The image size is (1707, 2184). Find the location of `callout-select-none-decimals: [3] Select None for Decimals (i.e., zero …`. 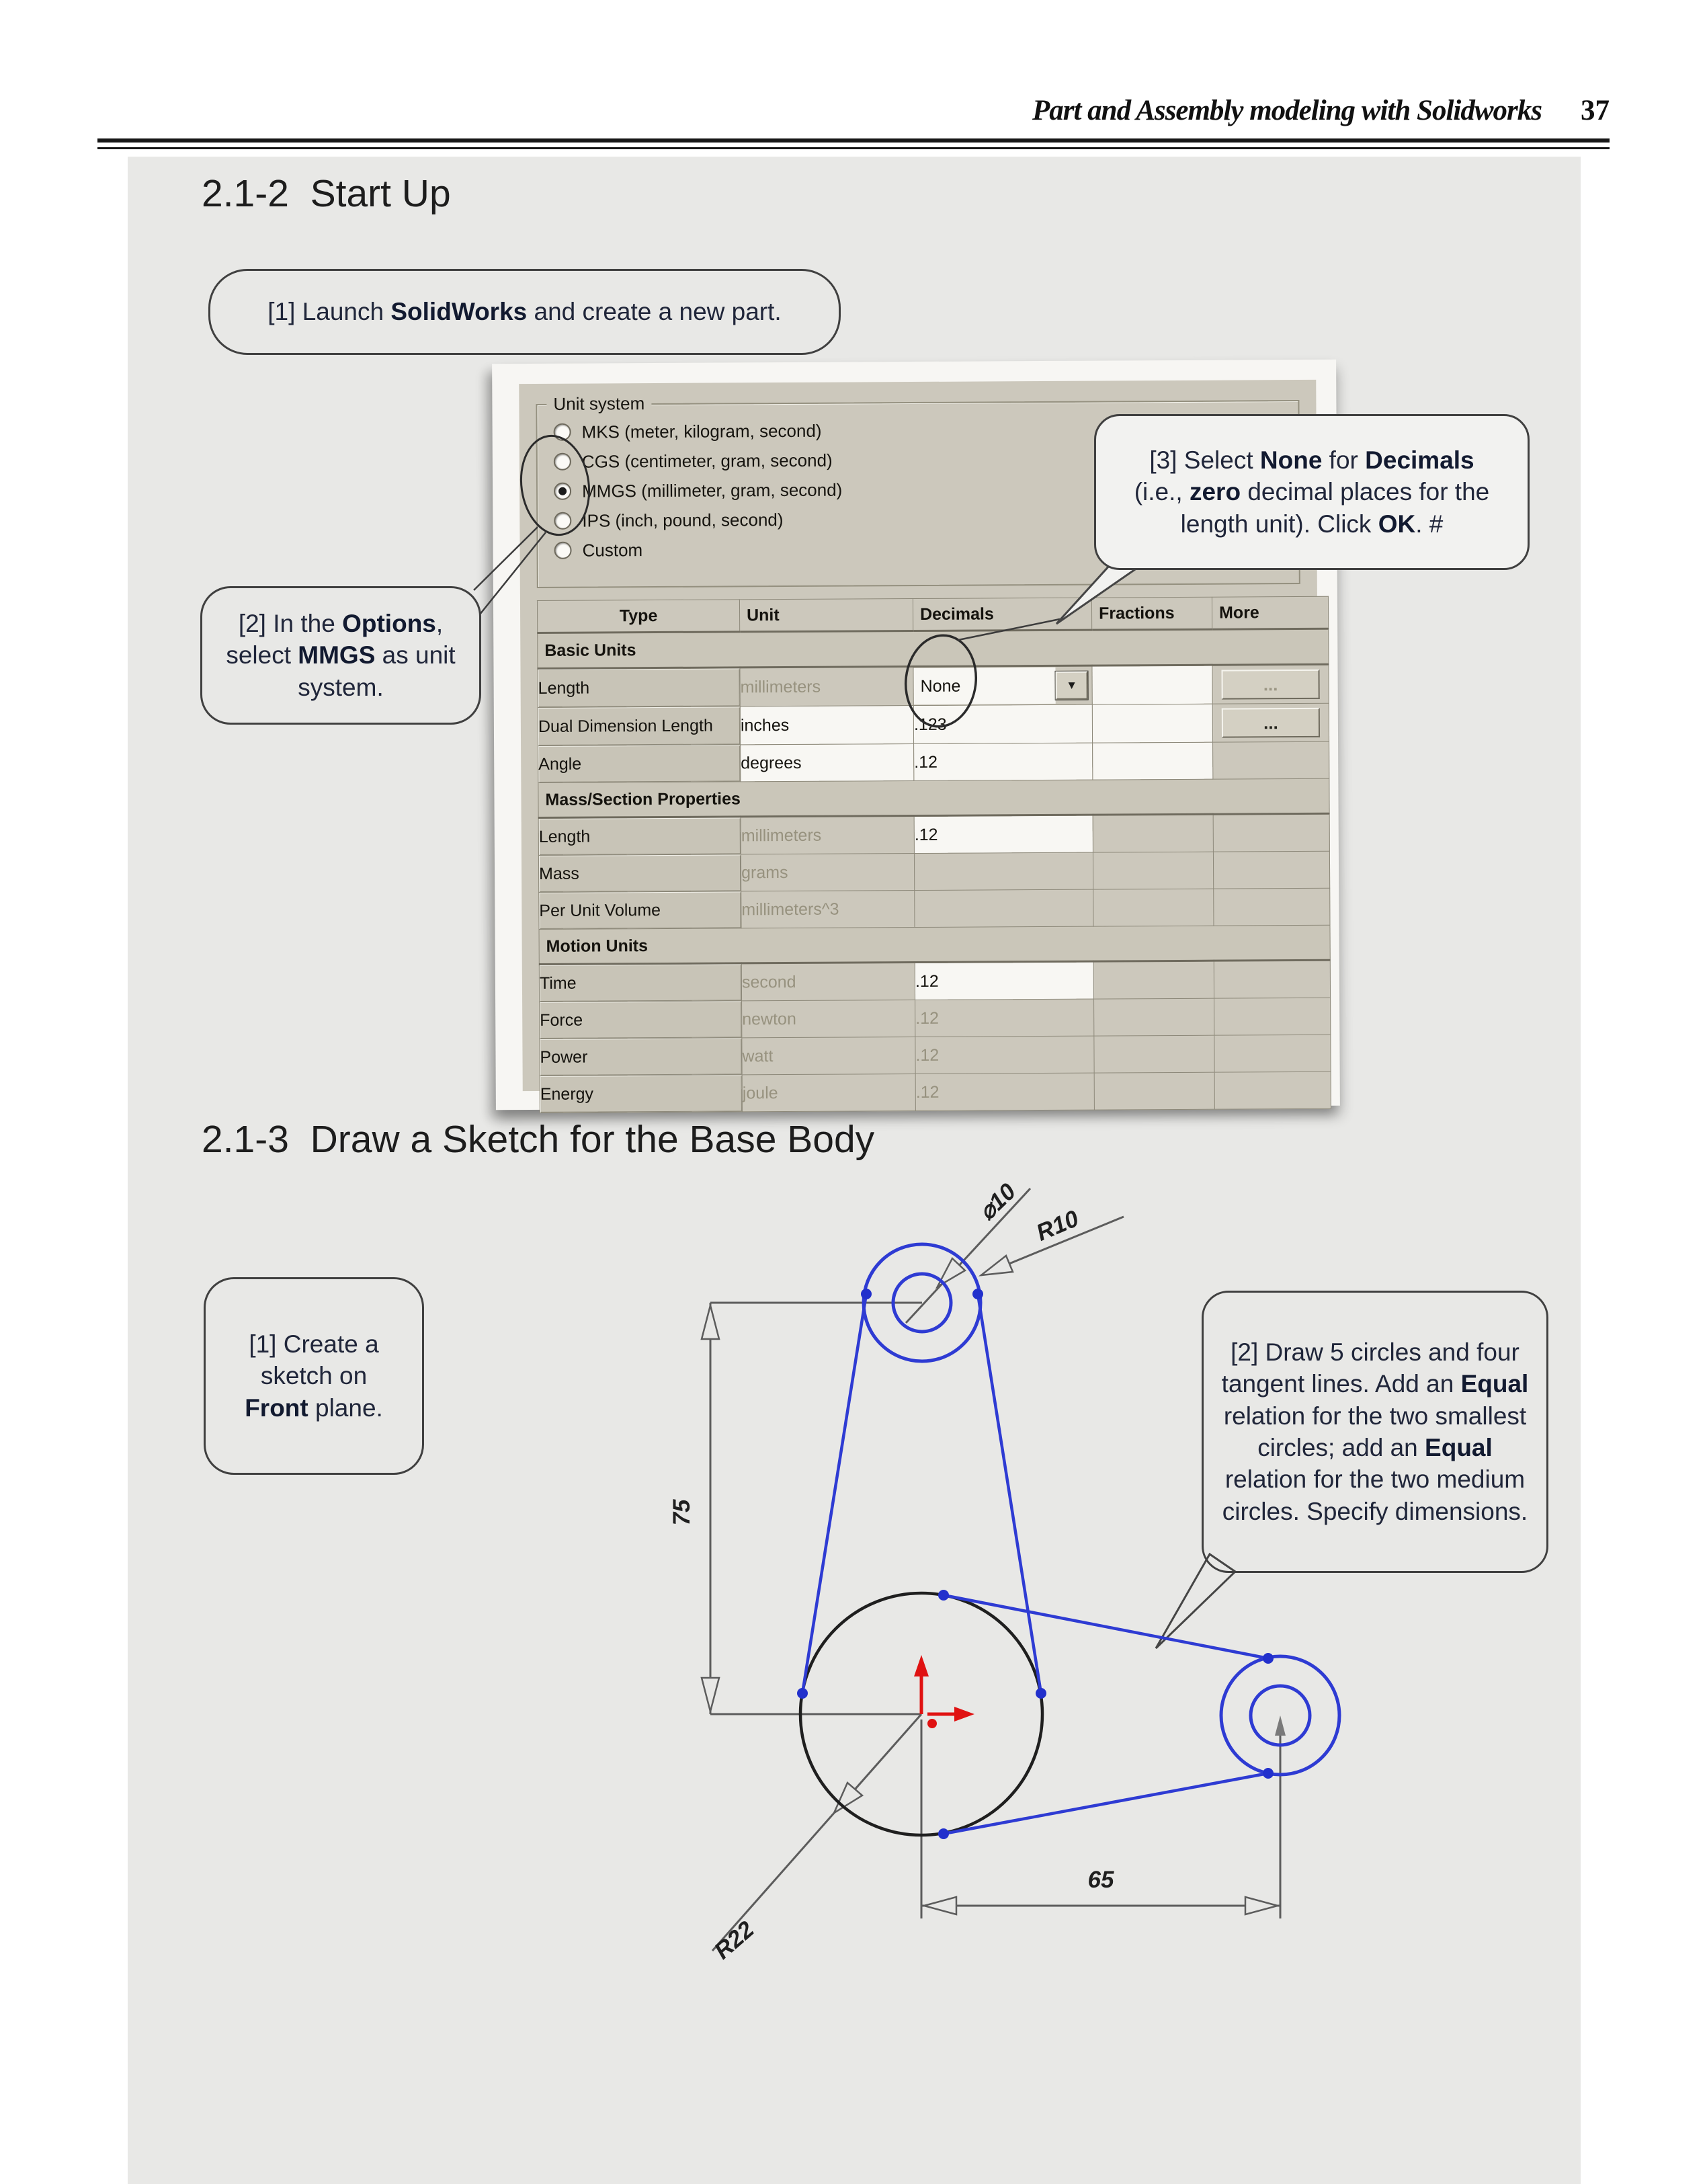

callout-select-none-decimals: [3] Select None for Decimals (i.e., zero … is located at coordinates (1312, 492).